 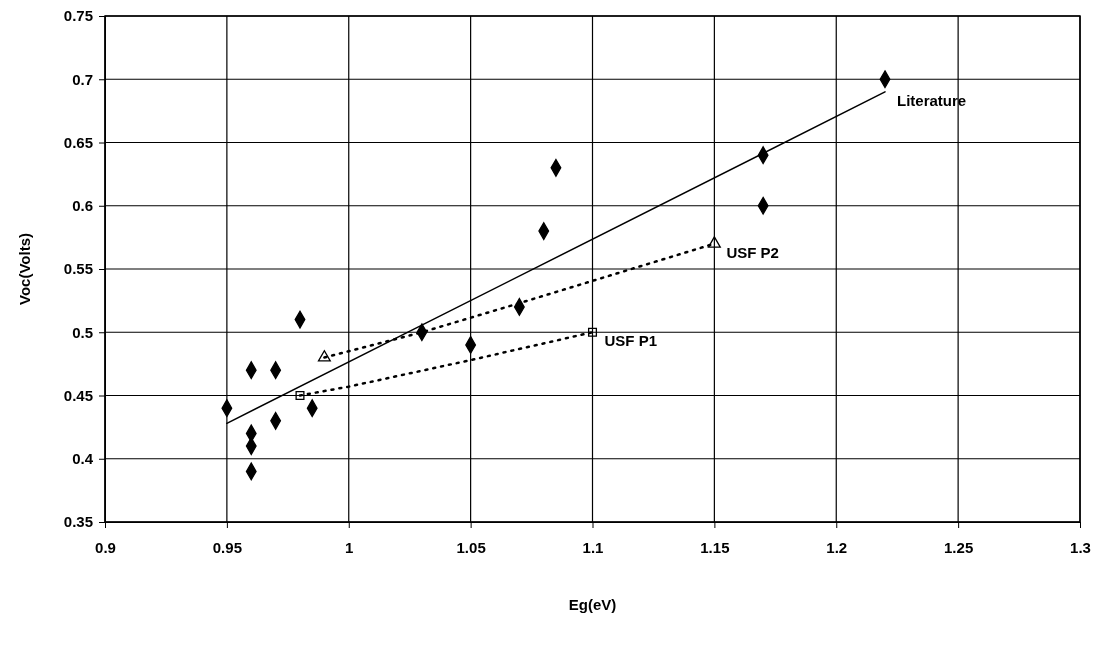 I want to click on y-tick-label: 0.7, so click(x=82, y=79).